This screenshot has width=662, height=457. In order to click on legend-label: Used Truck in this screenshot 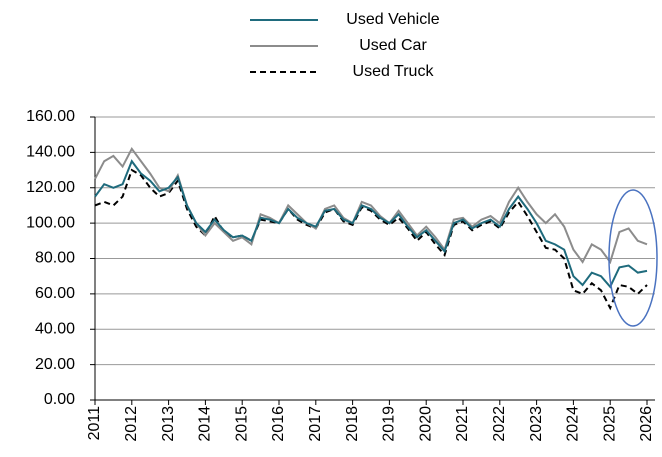, I will do `click(394, 71)`.